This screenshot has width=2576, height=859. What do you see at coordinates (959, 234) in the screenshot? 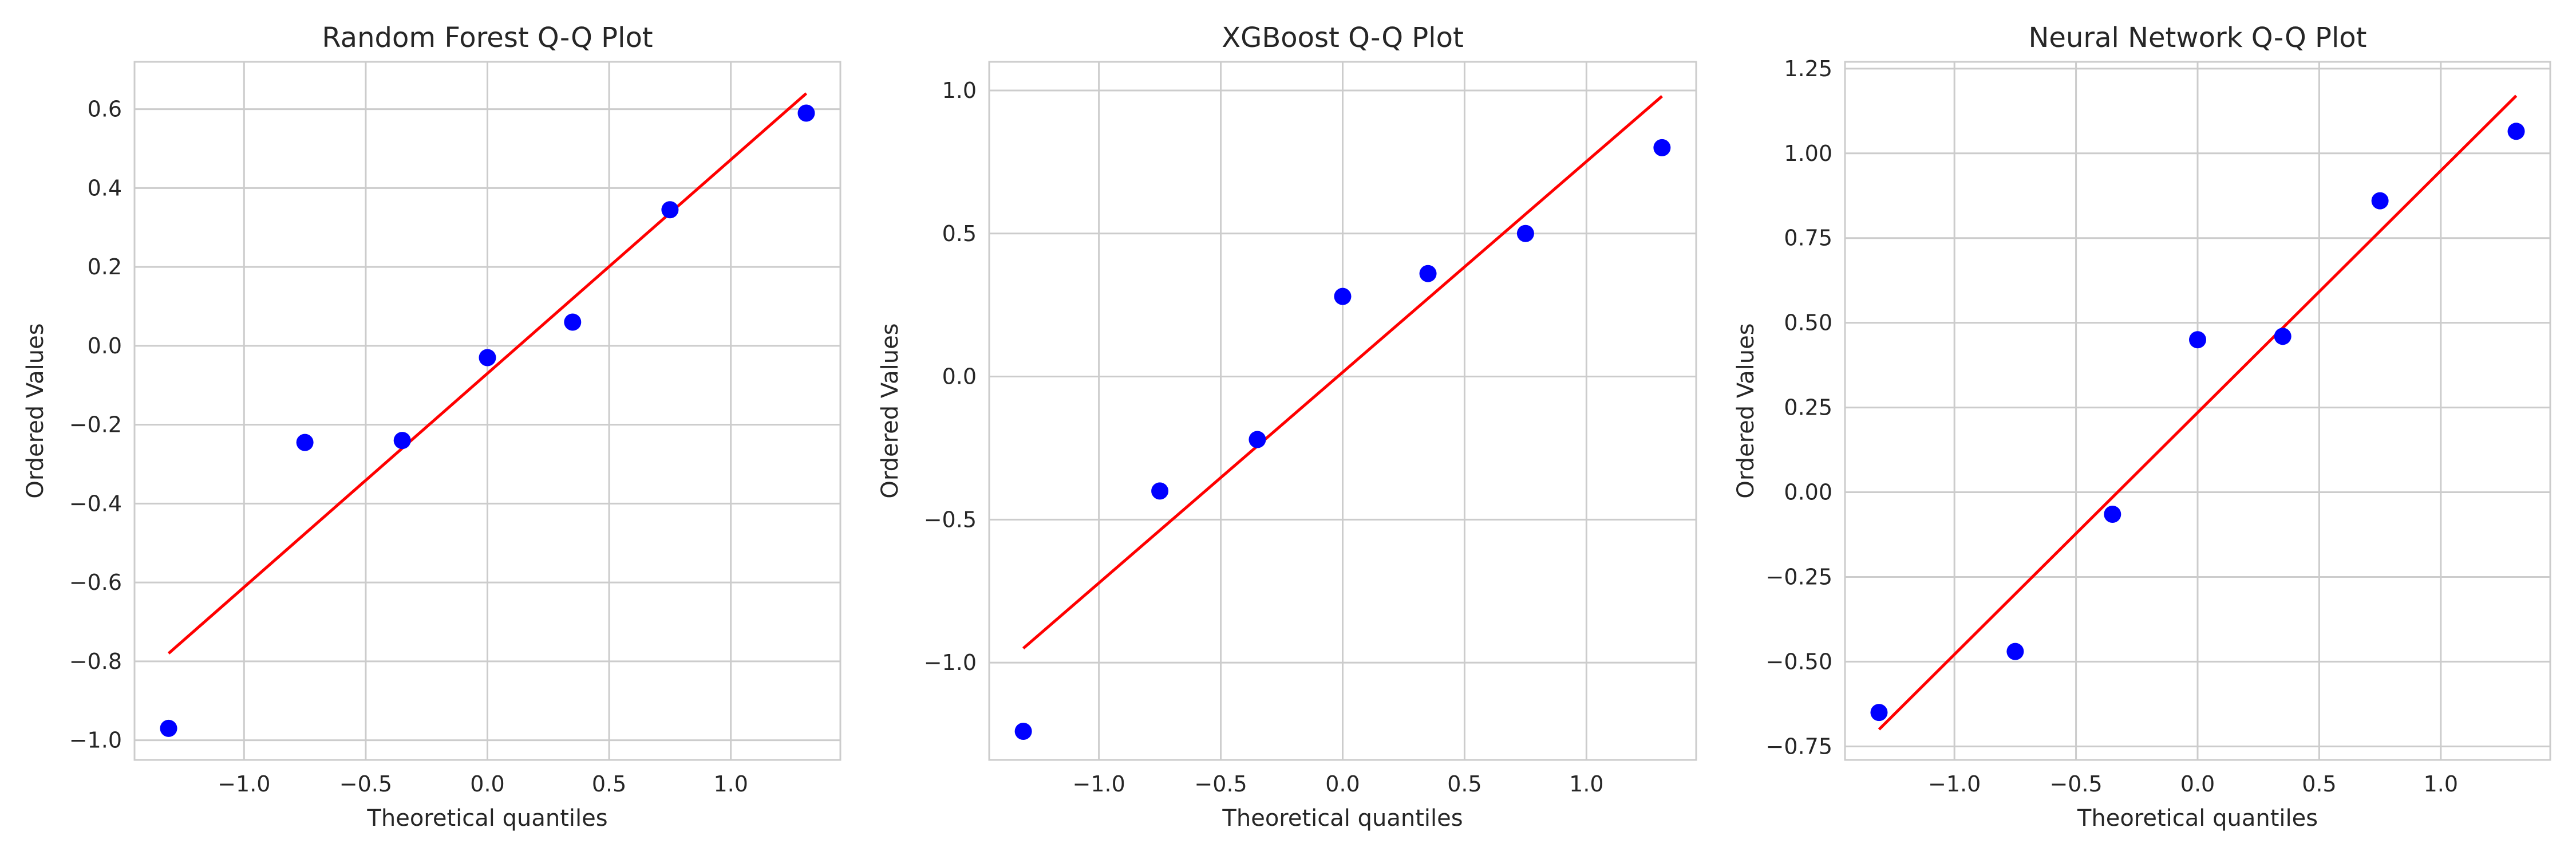
I see `y-tick-label: 0.5` at bounding box center [959, 234].